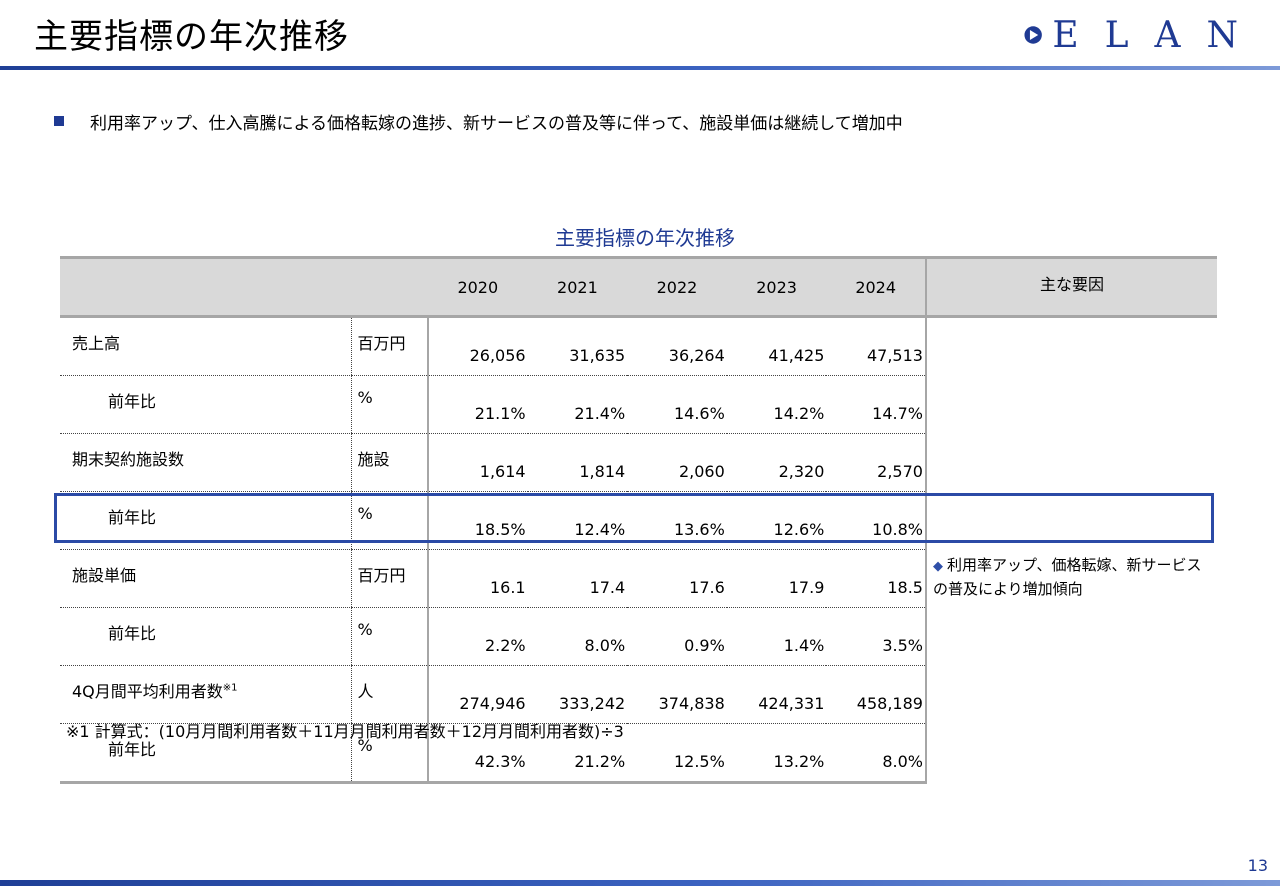 This screenshot has height=886, width=1280. I want to click on row-unit: 人, so click(389, 694).